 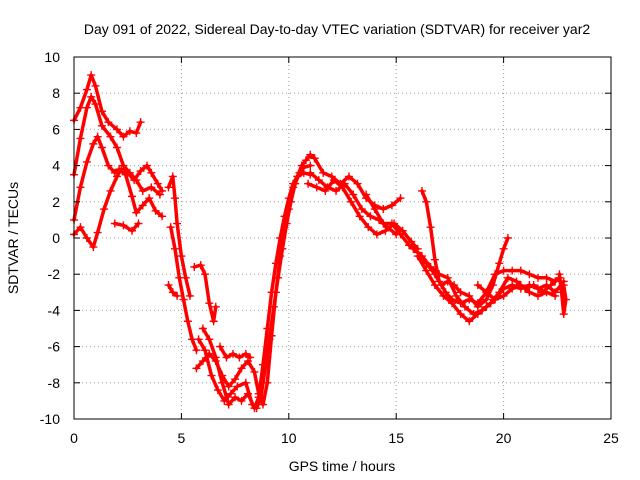 What do you see at coordinates (56, 129) in the screenshot?
I see `y-tick-label: 6` at bounding box center [56, 129].